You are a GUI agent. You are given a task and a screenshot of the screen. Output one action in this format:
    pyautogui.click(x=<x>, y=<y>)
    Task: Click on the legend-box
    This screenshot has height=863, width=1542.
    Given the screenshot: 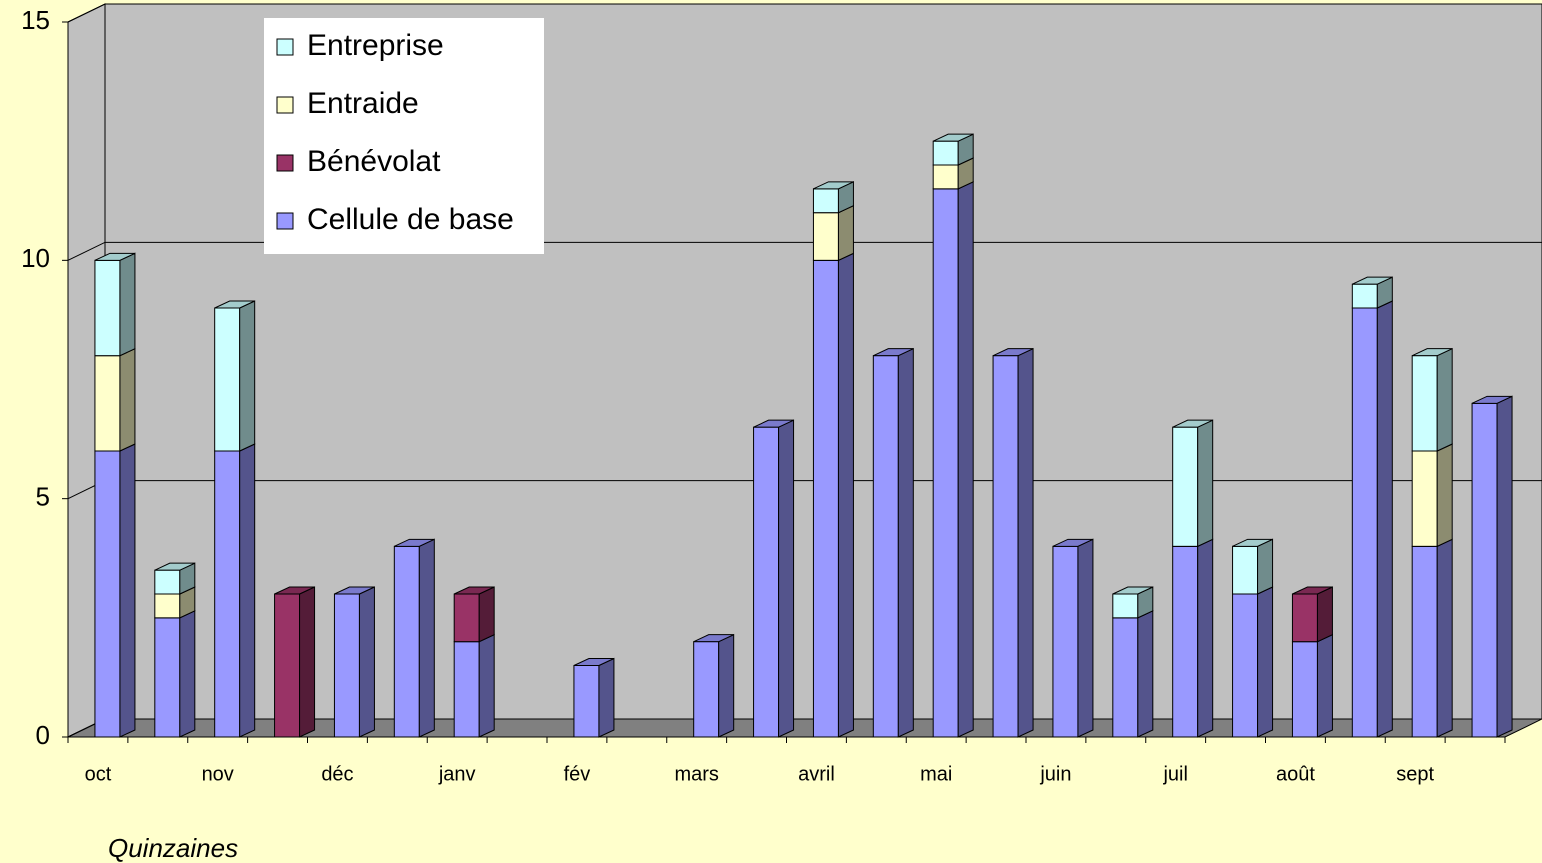 What is the action you would take?
    pyautogui.click(x=404, y=136)
    